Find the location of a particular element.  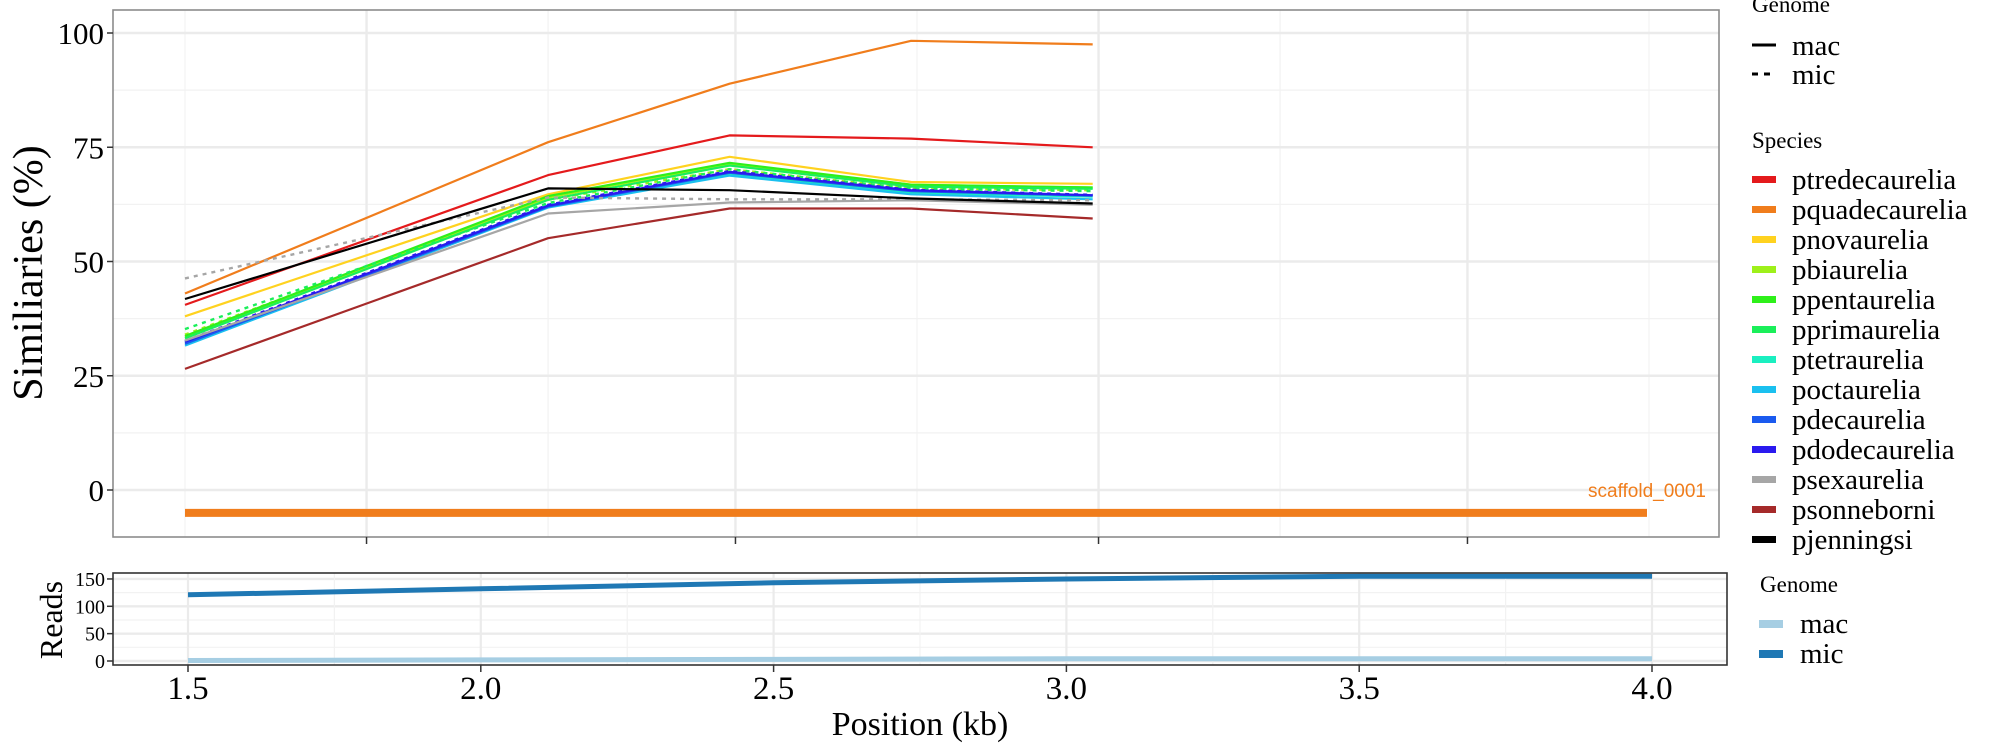

legend-label-ptetraurelia: ptetraurelia is located at coordinates (1858, 360).